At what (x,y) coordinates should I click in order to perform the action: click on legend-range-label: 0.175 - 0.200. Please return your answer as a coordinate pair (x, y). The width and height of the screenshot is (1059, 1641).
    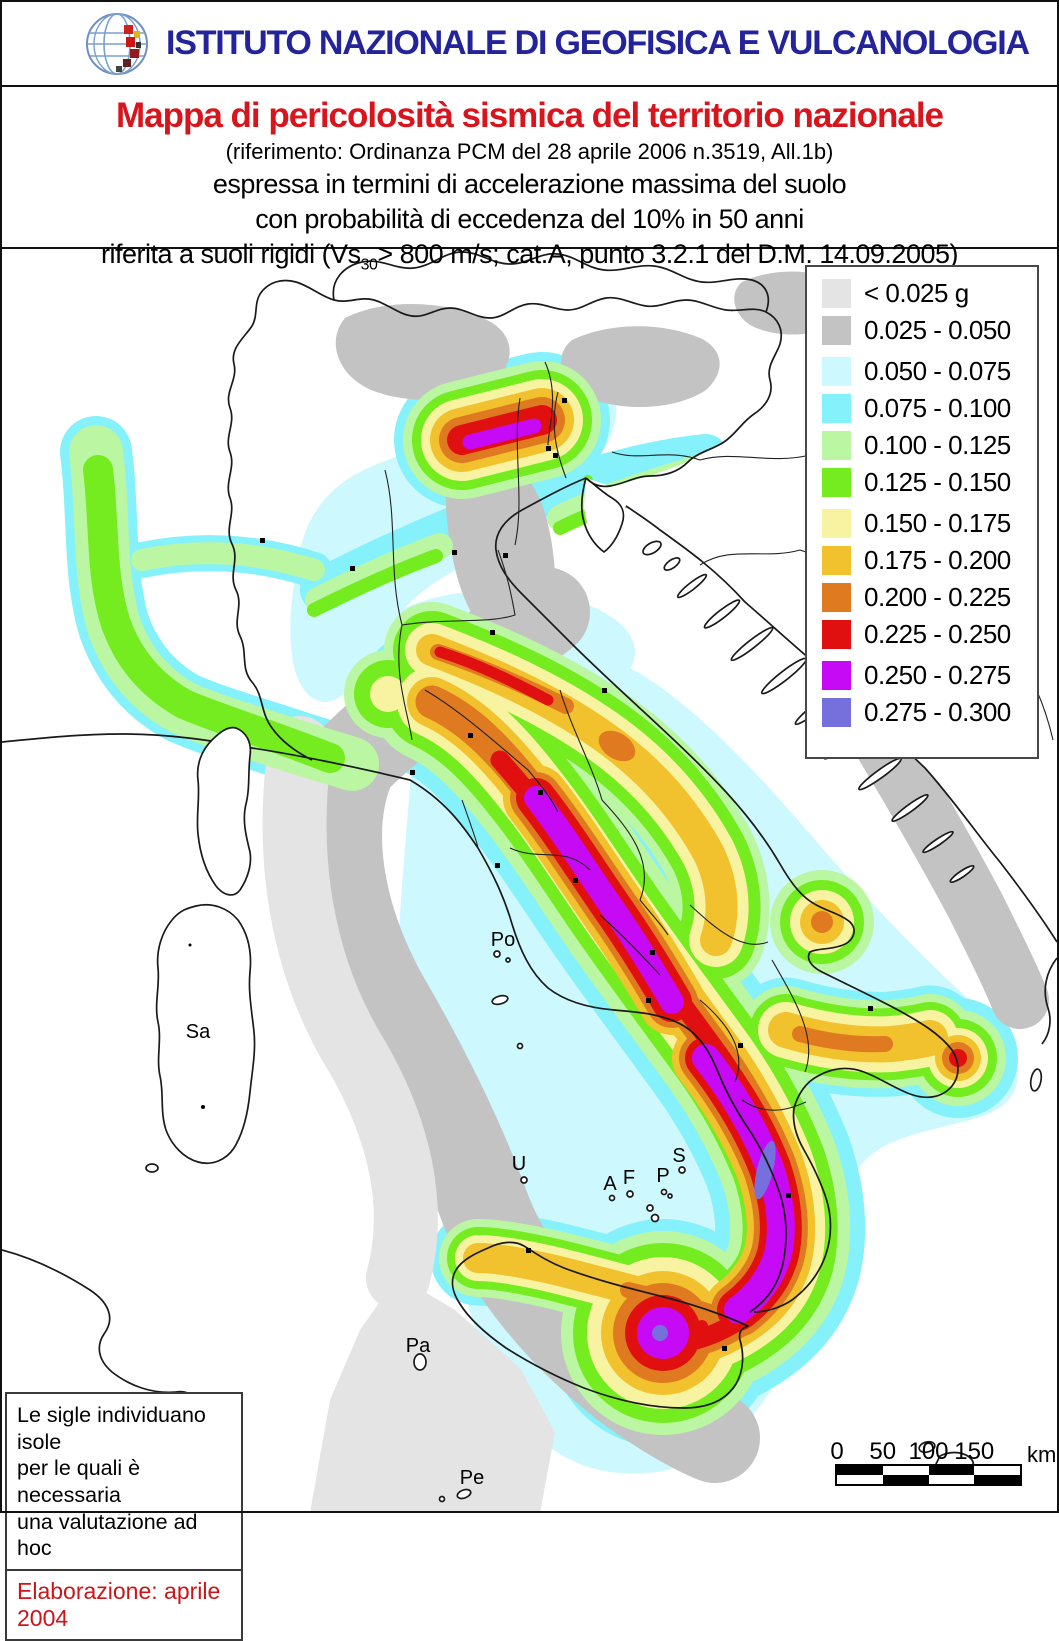
    Looking at the image, I should click on (937, 560).